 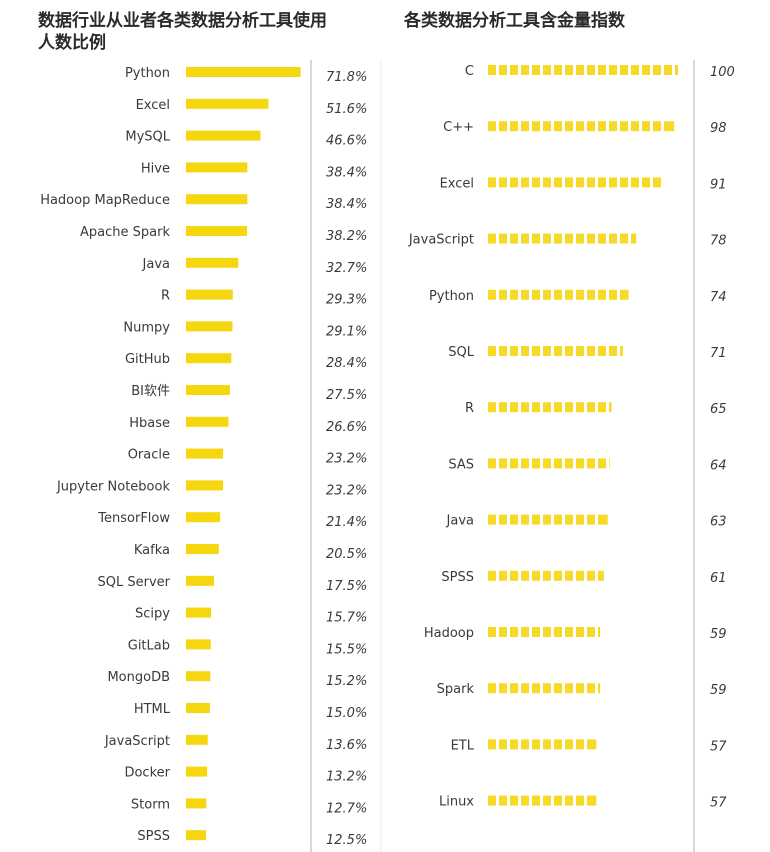 What do you see at coordinates (346, 331) in the screenshot?
I see `left-value-label: 29.1%` at bounding box center [346, 331].